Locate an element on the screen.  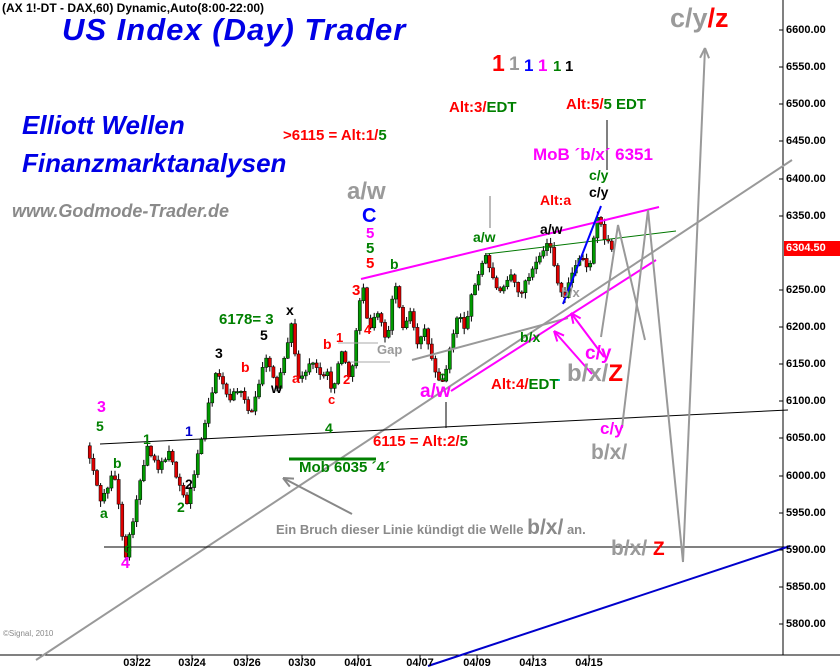
wave-4-green-text: 4 is located at coordinates (329, 428).